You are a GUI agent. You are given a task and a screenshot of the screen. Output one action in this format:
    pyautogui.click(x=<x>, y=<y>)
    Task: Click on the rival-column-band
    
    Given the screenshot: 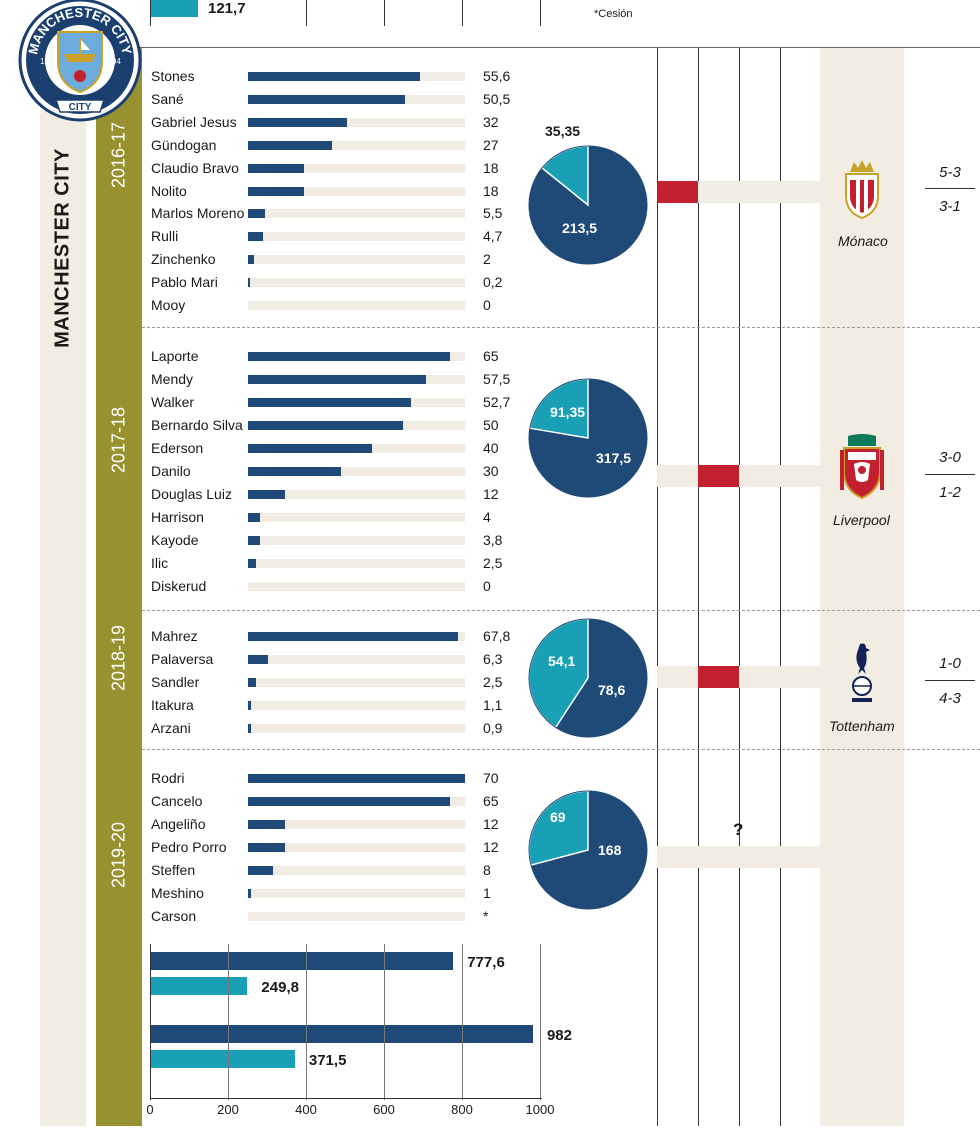 What is the action you would take?
    pyautogui.click(x=862, y=587)
    